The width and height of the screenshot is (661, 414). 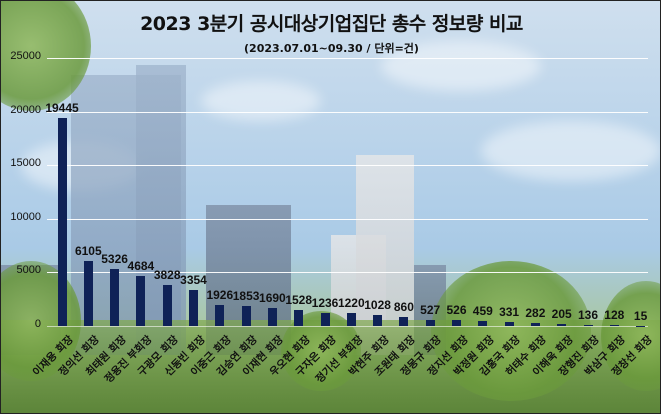 What do you see at coordinates (430, 310) in the screenshot?
I see `value-label: 527` at bounding box center [430, 310].